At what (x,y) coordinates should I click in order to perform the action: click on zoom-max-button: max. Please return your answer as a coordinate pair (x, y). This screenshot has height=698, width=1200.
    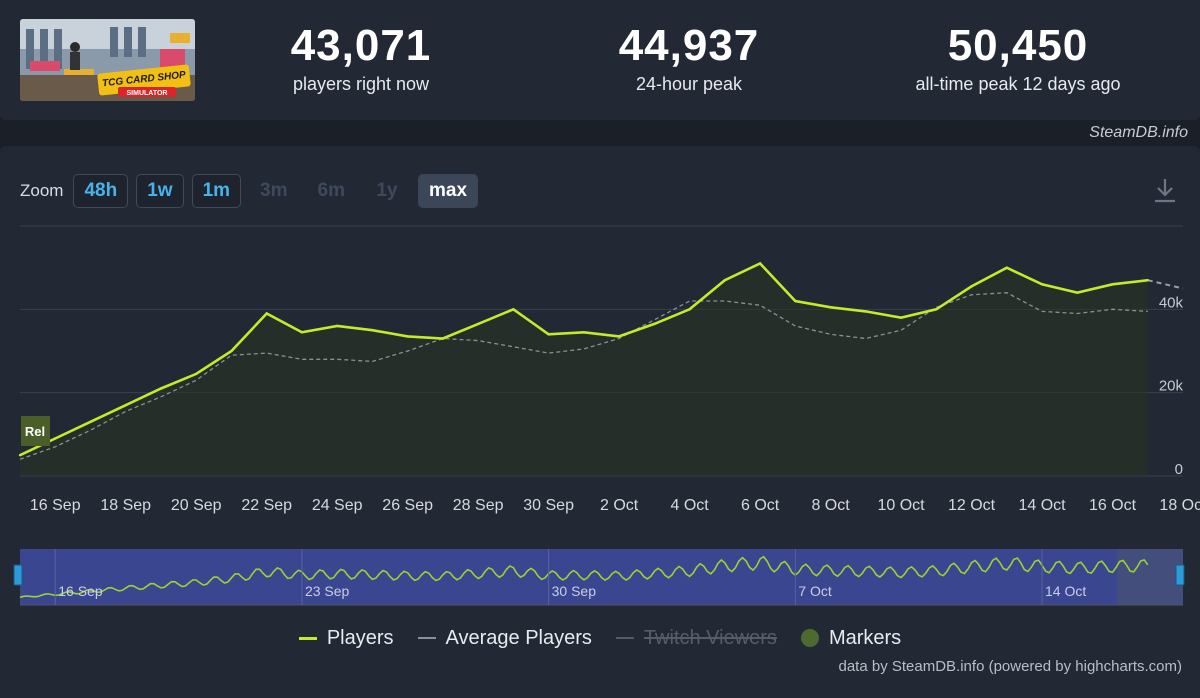
    Looking at the image, I should click on (448, 191).